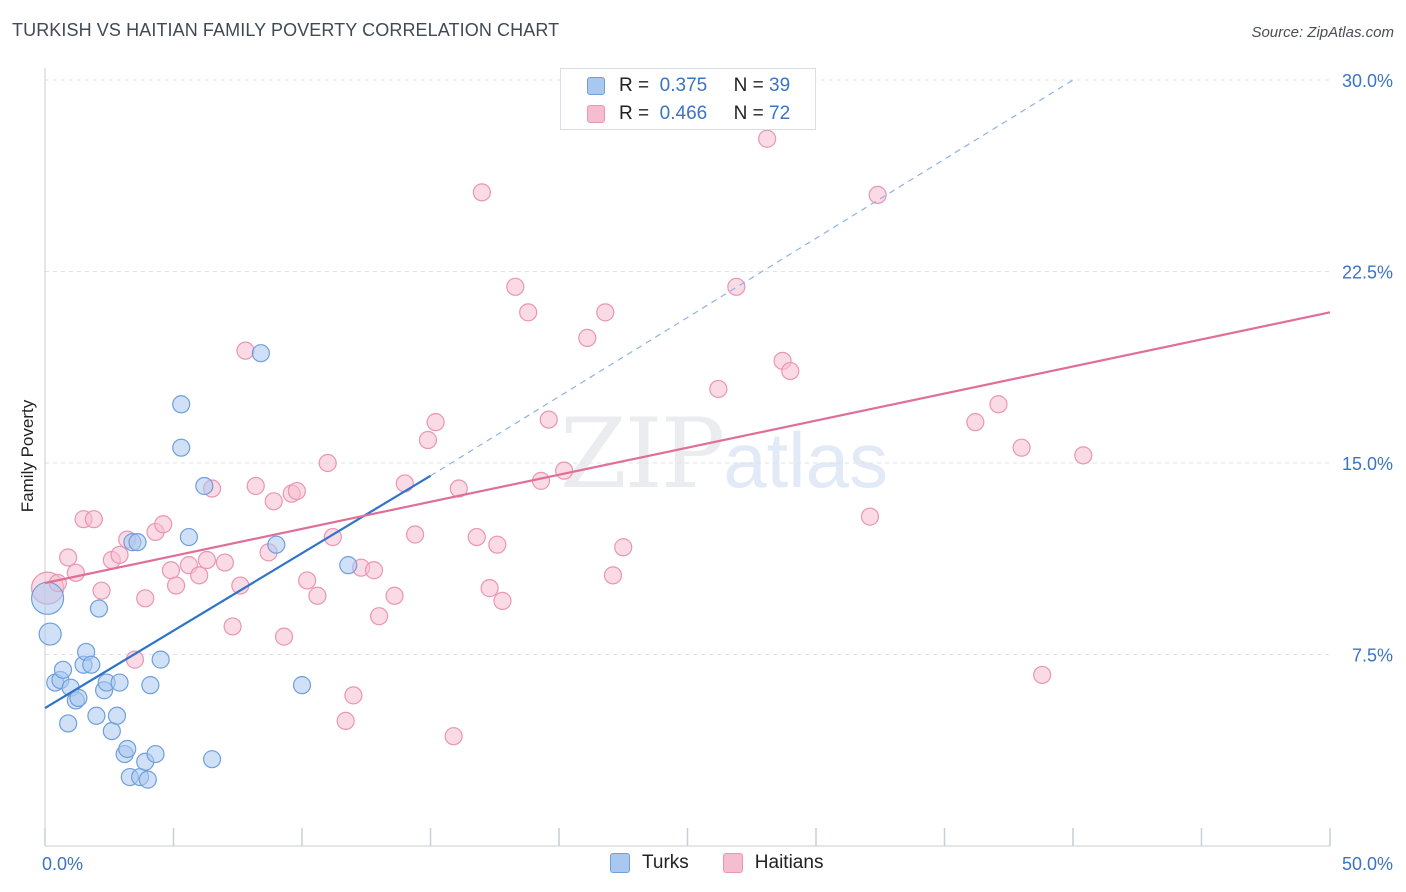  Describe the element at coordinates (688, 114) in the screenshot. I see `legend-row-haitians: R = 0.466 N = 72` at that location.